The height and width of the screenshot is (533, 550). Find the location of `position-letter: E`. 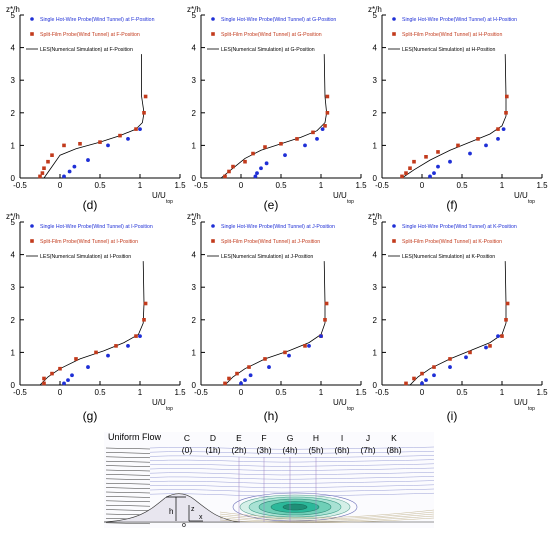

position-letter: E is located at coordinates (239, 438).